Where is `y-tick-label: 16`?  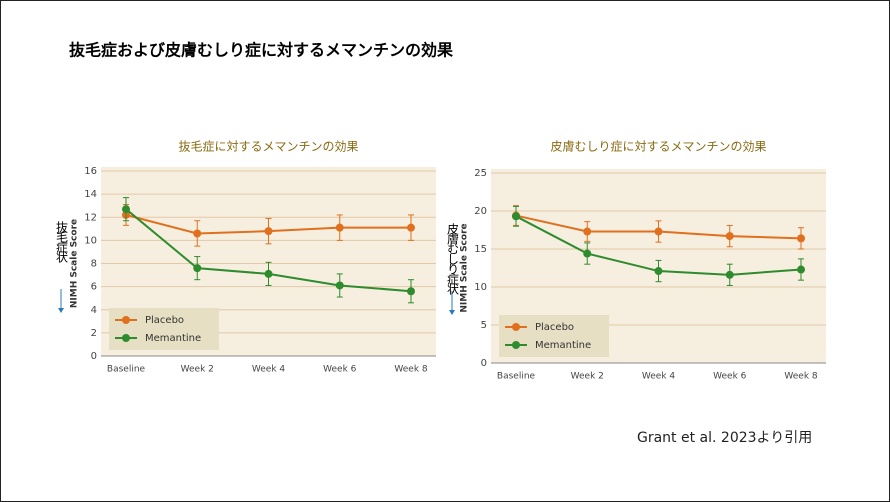 y-tick-label: 16 is located at coordinates (90, 171).